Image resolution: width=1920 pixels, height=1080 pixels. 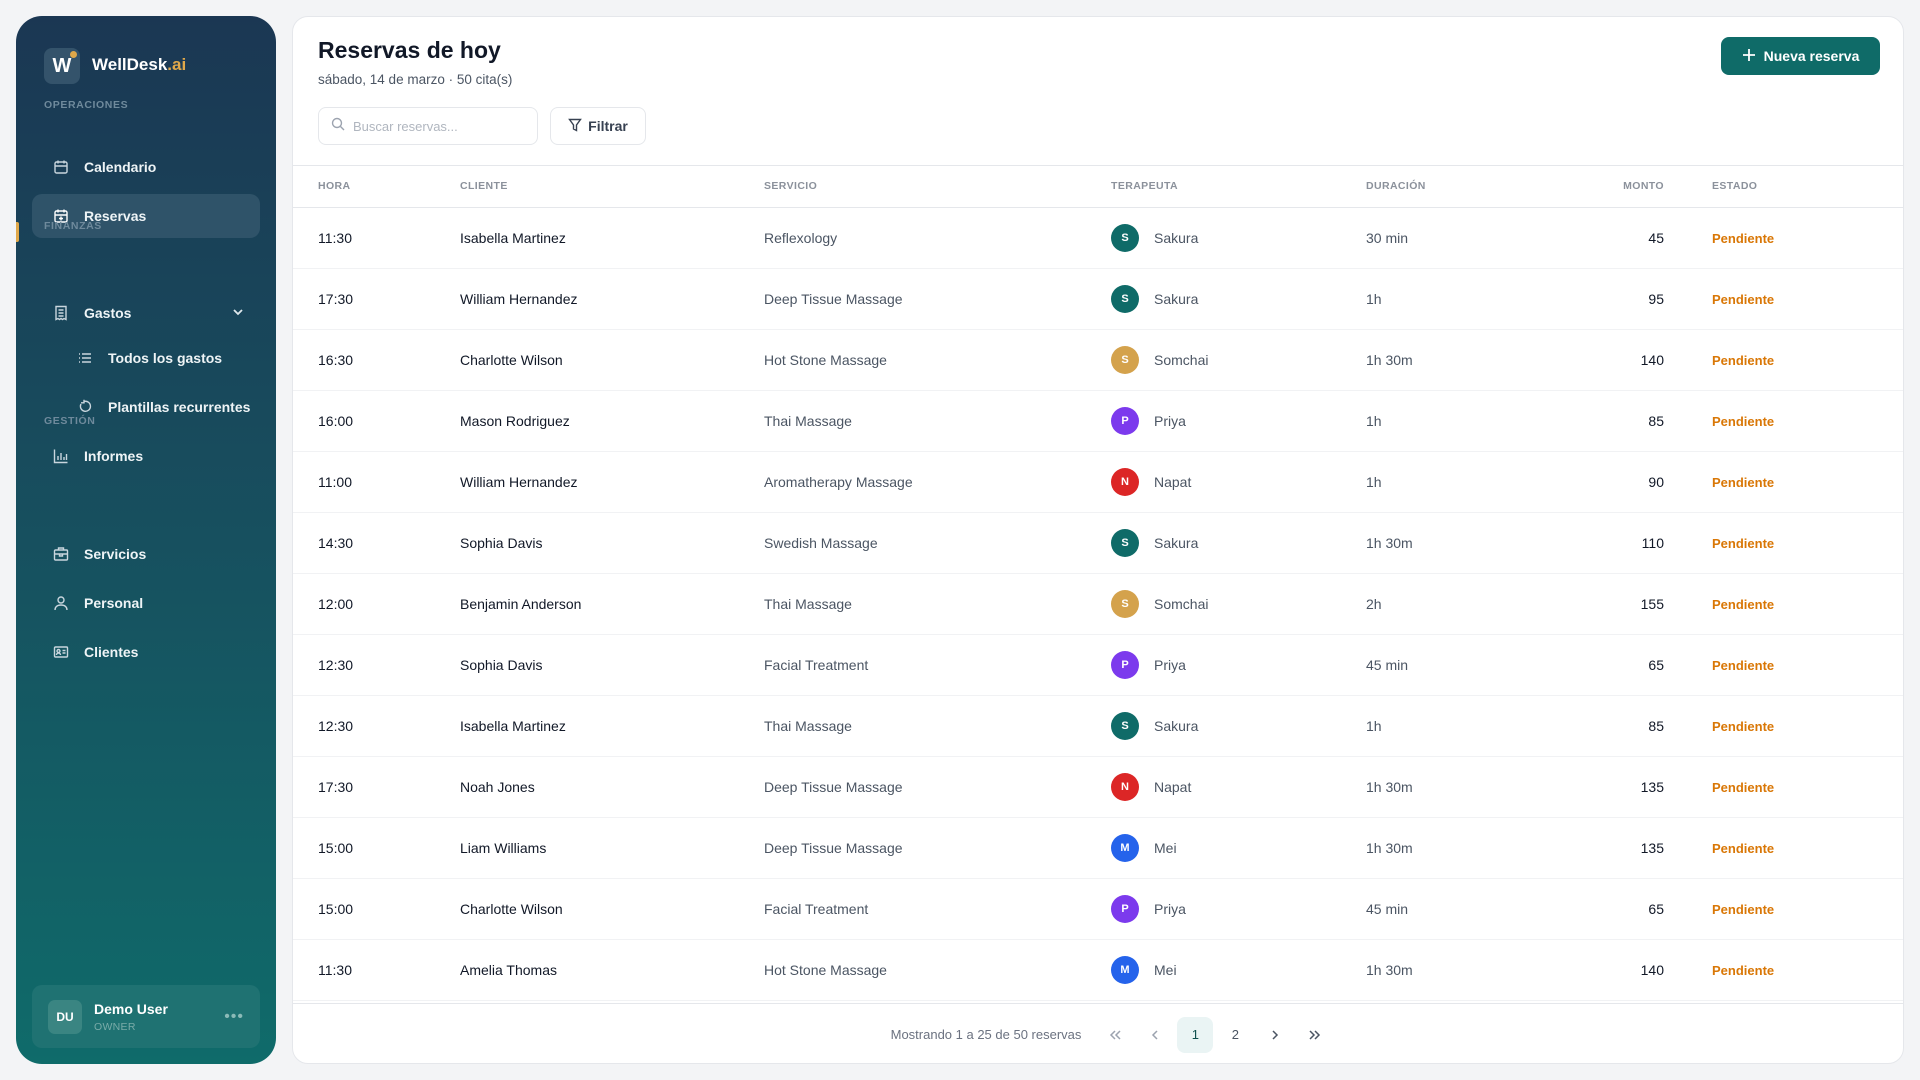 I want to click on sidebar-item-clientes: Clientes, so click(x=146, y=652).